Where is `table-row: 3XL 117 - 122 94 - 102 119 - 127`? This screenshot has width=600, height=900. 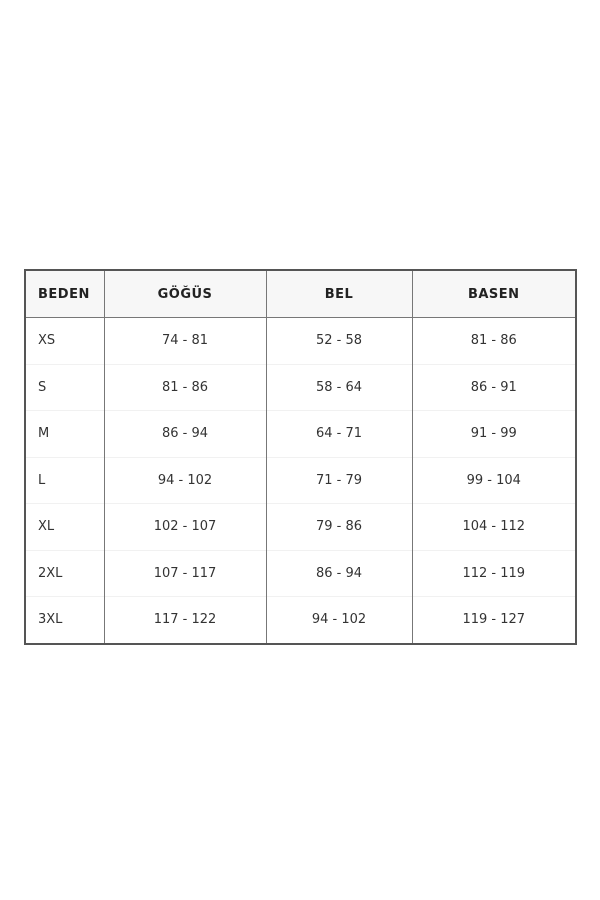 table-row: 3XL 117 - 122 94 - 102 119 - 127 is located at coordinates (300, 620).